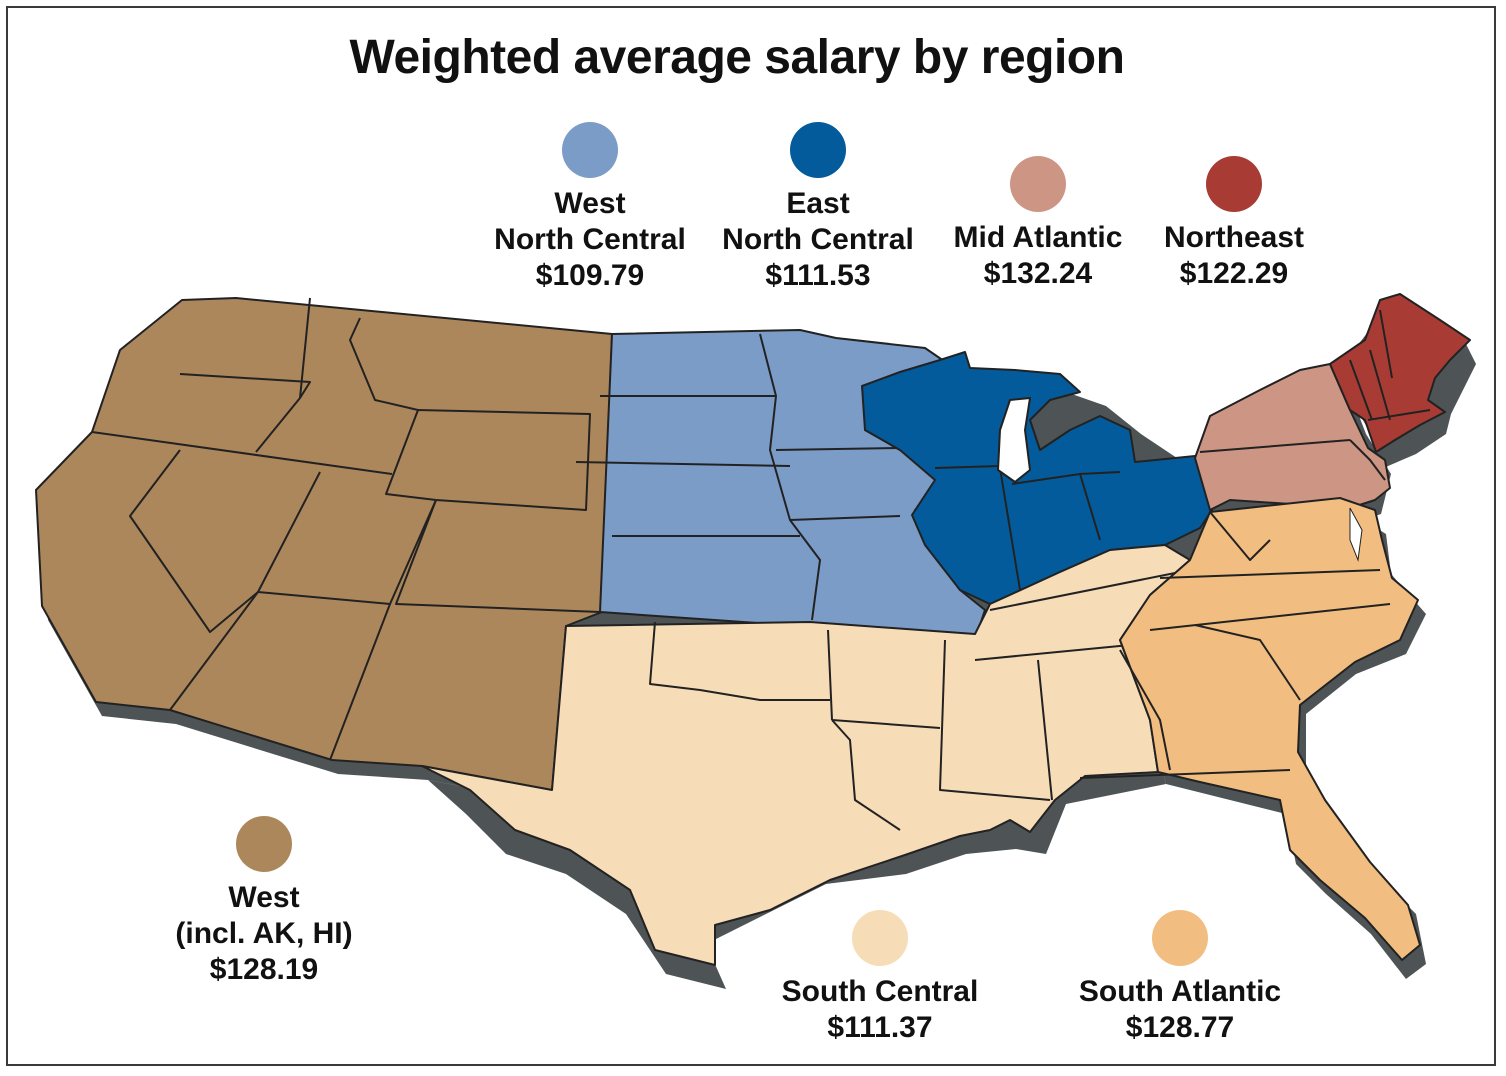 The width and height of the screenshot is (1506, 1076). What do you see at coordinates (590, 275) in the screenshot?
I see `legend-value: $109.79` at bounding box center [590, 275].